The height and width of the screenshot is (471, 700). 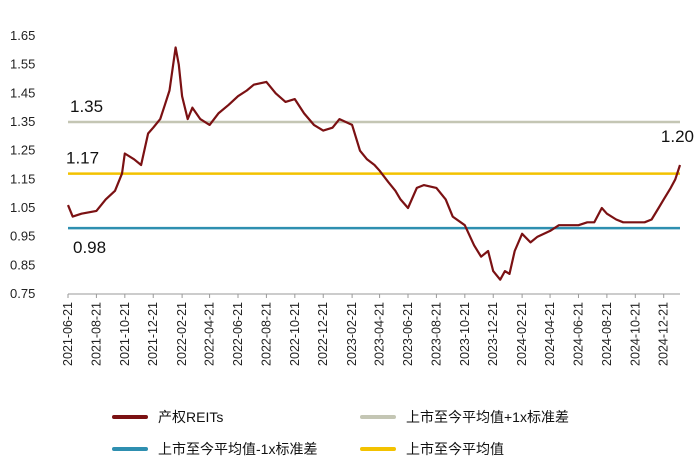 I want to click on y-tick-label-4: 1.15, so click(x=22, y=178).